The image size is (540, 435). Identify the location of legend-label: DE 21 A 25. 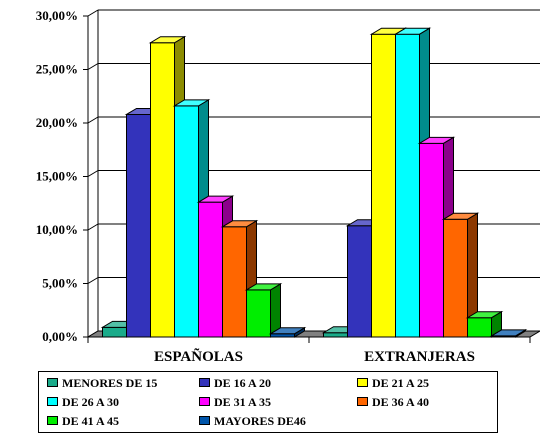
(401, 383).